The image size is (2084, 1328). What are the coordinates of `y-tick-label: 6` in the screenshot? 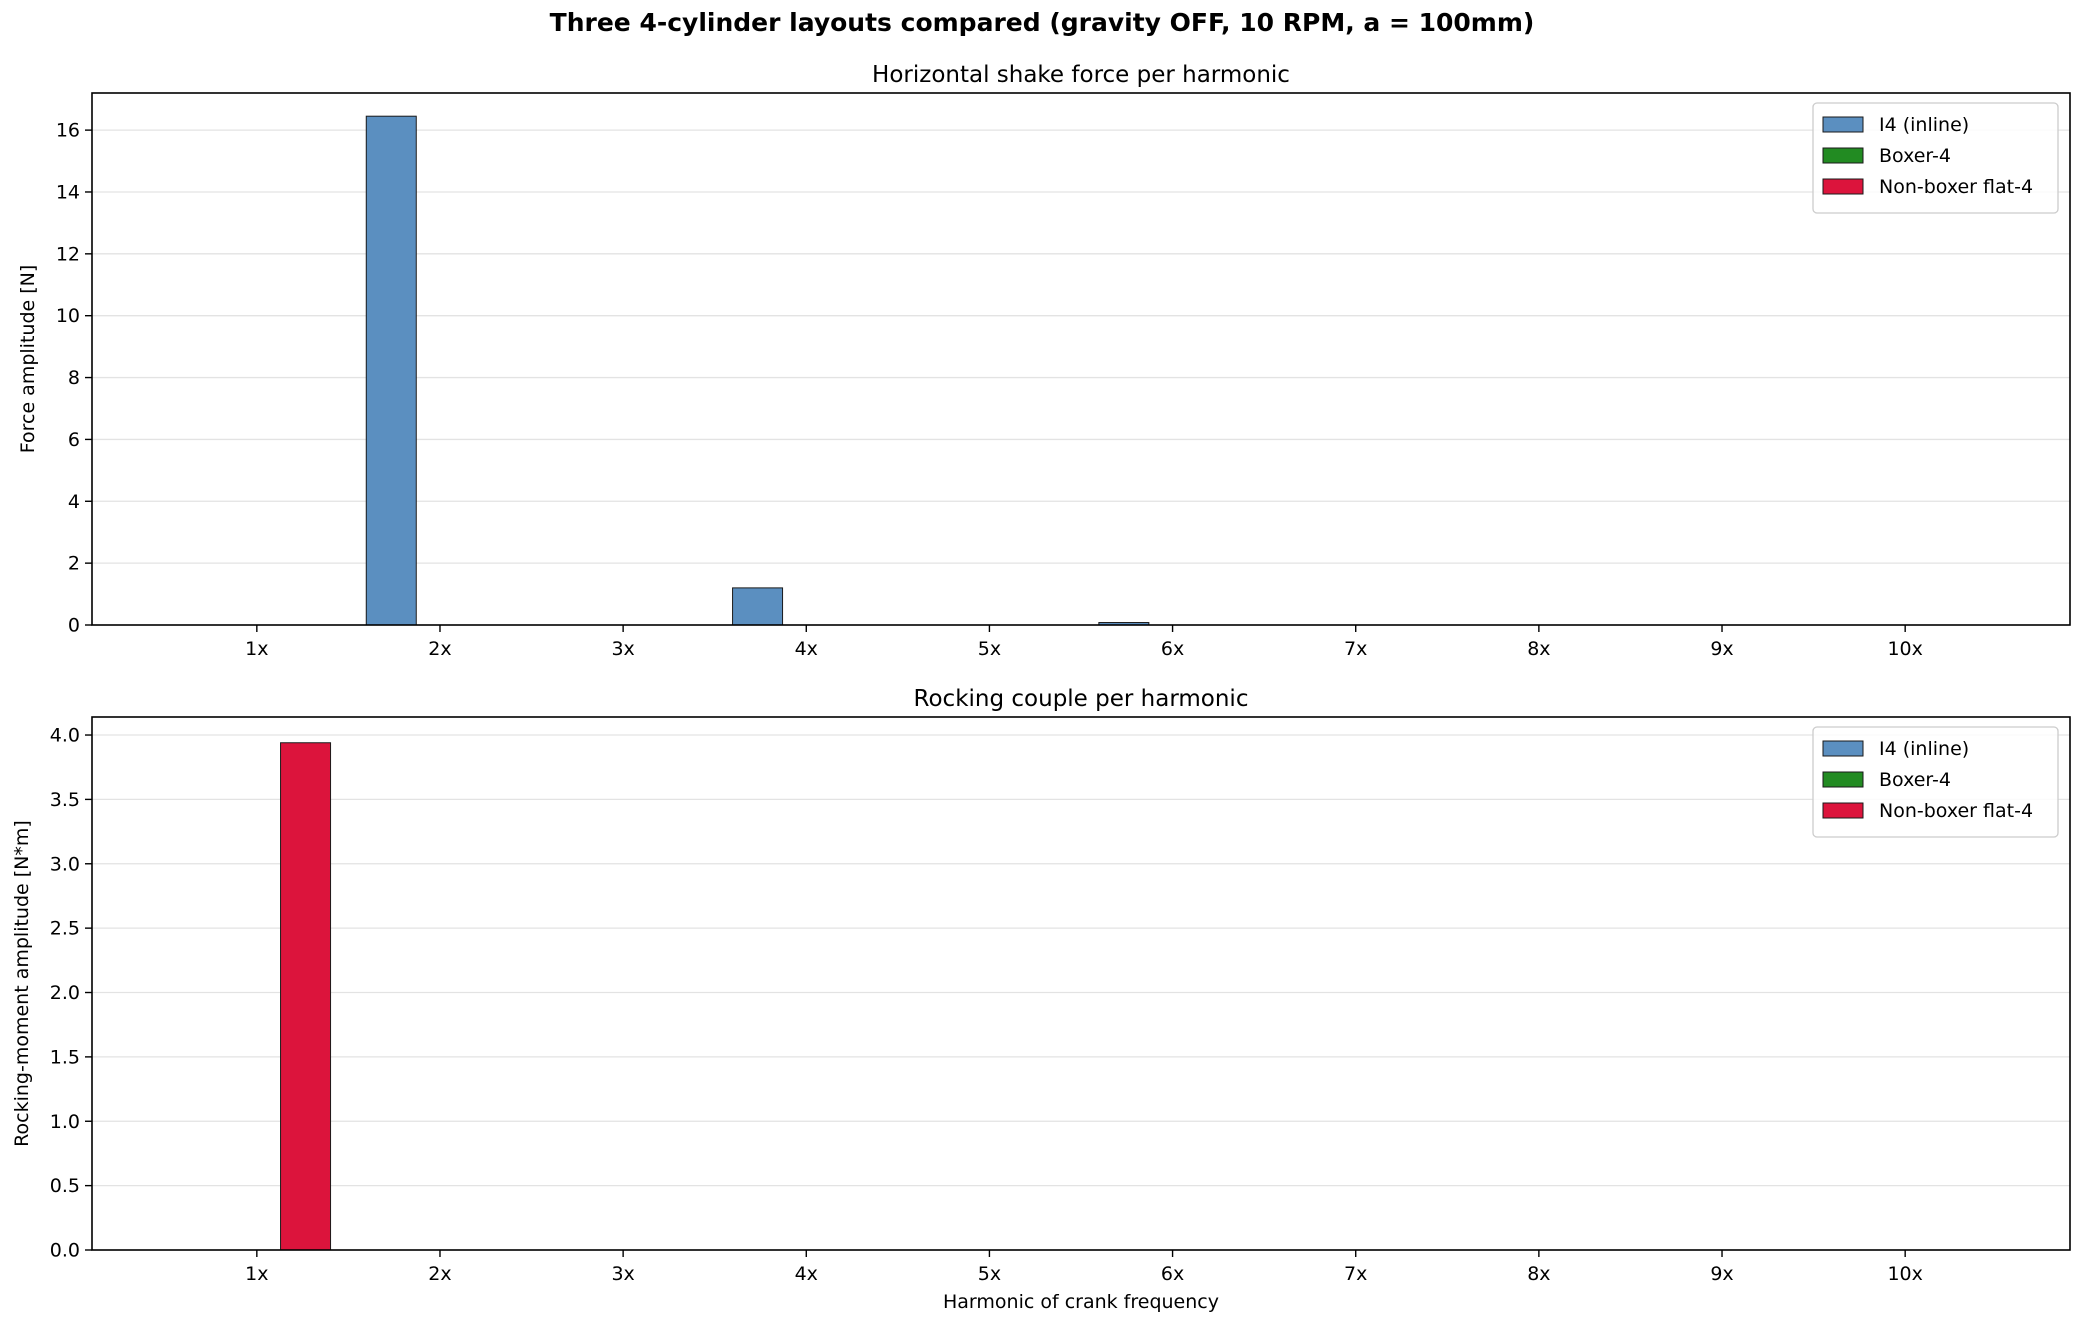 It's located at (74, 440).